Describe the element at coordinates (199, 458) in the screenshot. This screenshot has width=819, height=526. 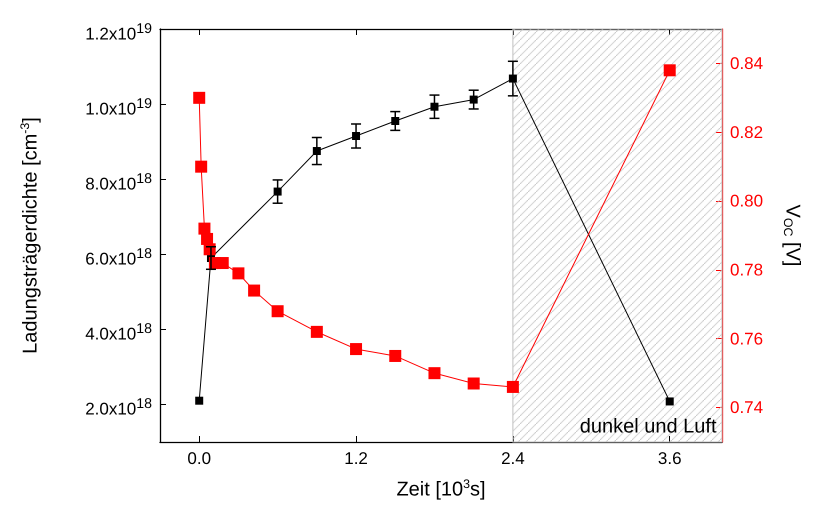
I see `x-tick-label: 0.0` at that location.